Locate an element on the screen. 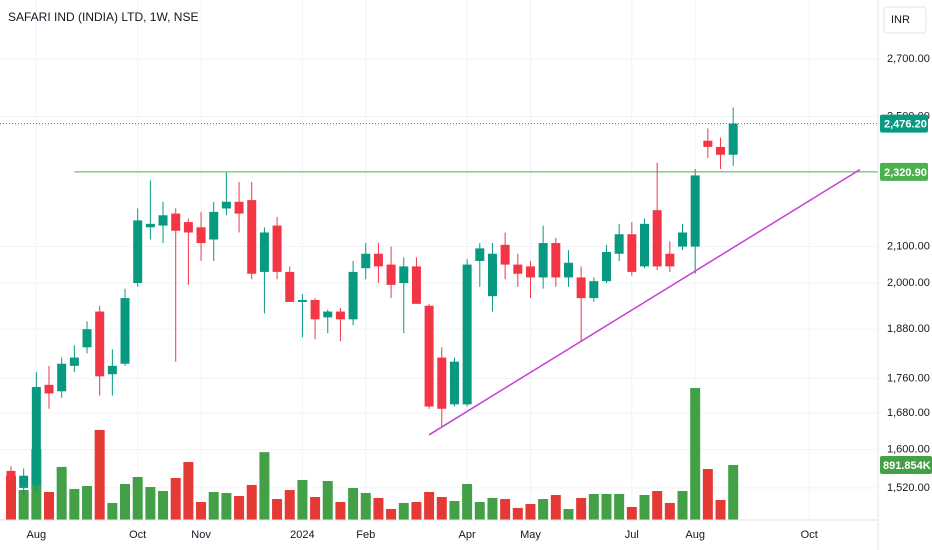  x-tick-label: Nov is located at coordinates (201, 535).